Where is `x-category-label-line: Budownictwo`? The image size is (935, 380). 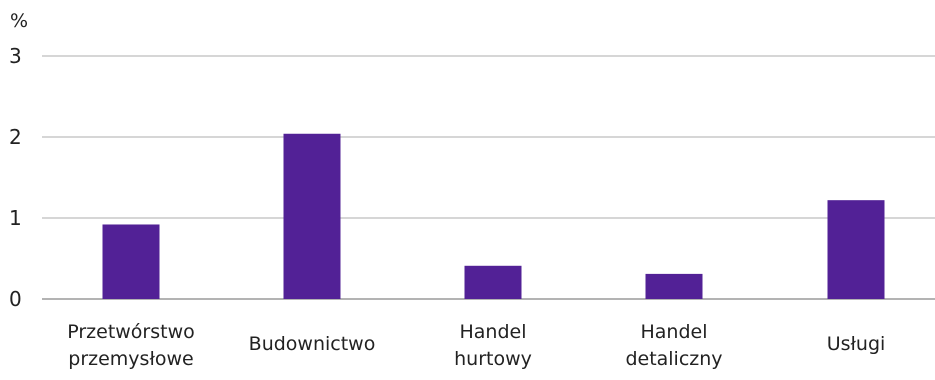
x-category-label-line: Budownictwo is located at coordinates (312, 344).